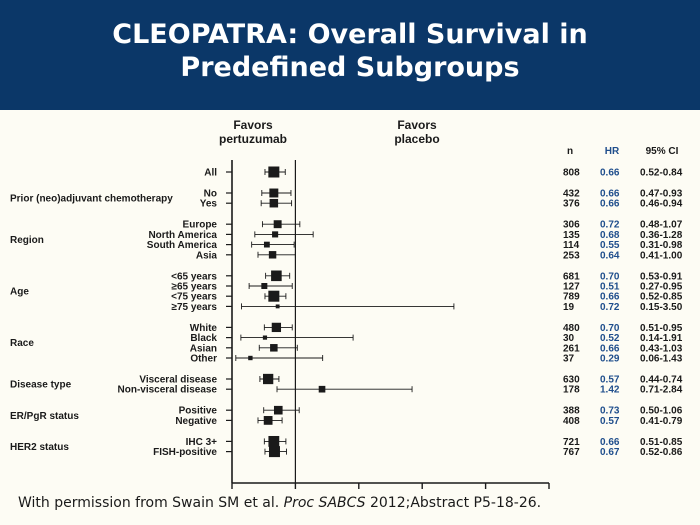 The width and height of the screenshot is (700, 525). Describe the element at coordinates (661, 173) in the screenshot. I see `ci-value: 0.52-0.84` at that location.